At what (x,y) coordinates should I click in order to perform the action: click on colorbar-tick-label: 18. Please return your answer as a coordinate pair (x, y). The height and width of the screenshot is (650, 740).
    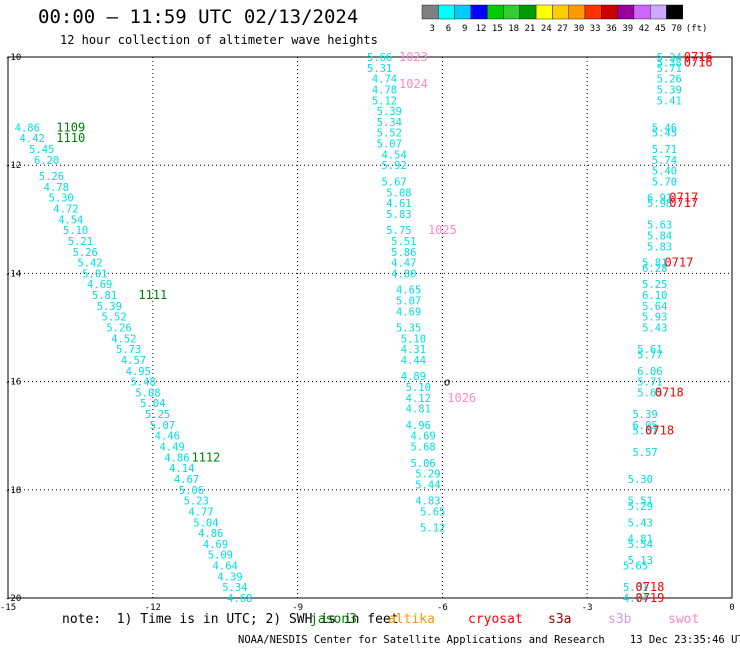
    Looking at the image, I should click on (513, 29).